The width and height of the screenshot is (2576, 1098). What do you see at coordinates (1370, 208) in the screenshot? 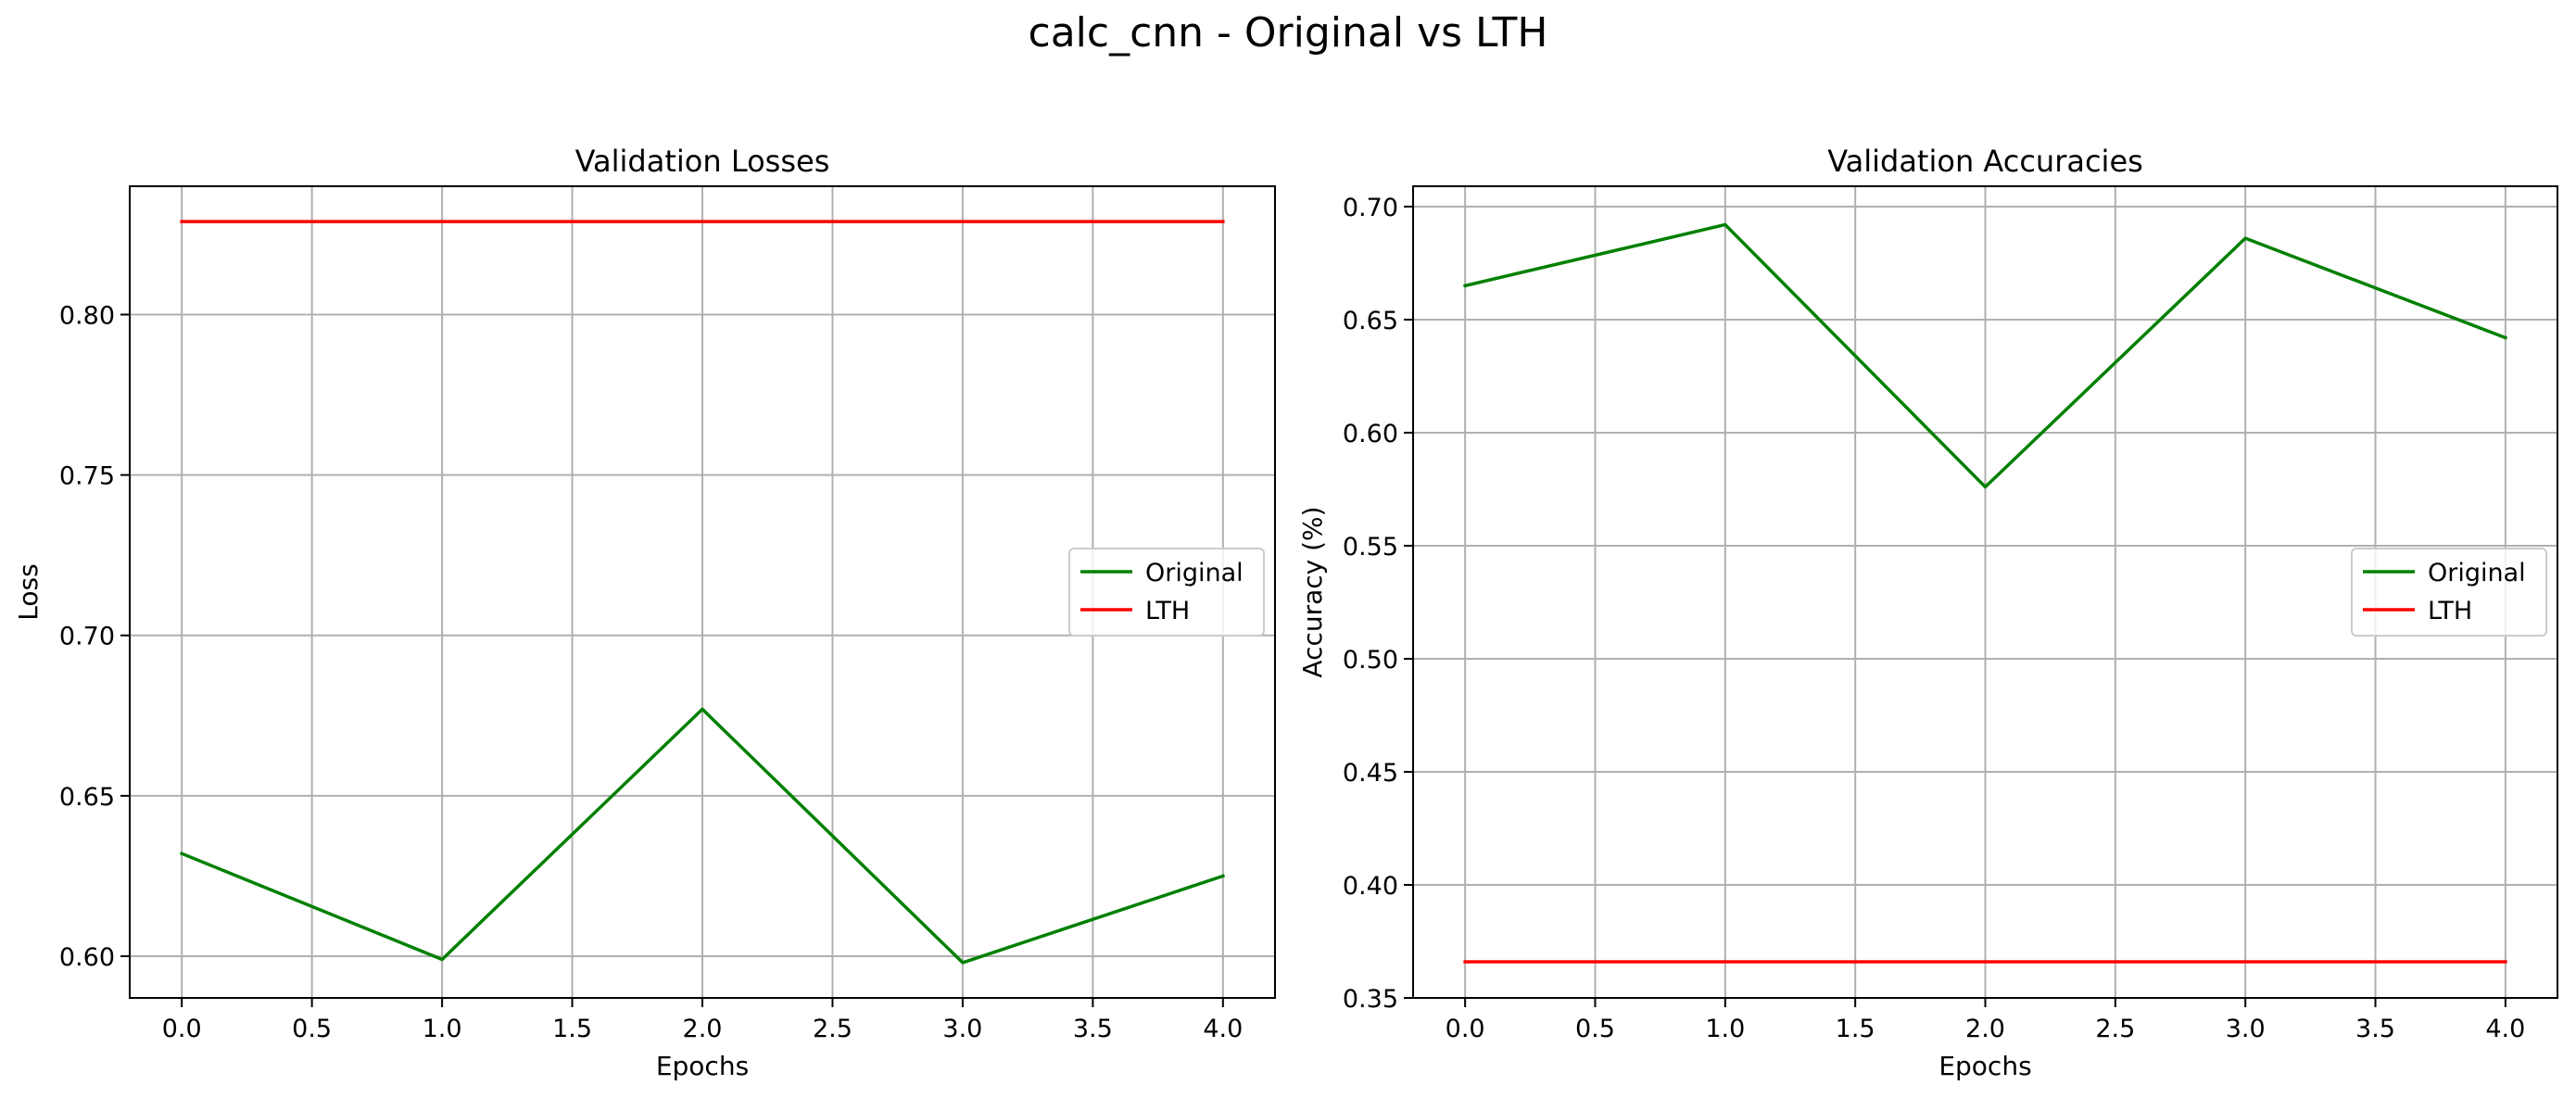
I see `accuracy-y-tick-label-7: 0.70` at bounding box center [1370, 208].